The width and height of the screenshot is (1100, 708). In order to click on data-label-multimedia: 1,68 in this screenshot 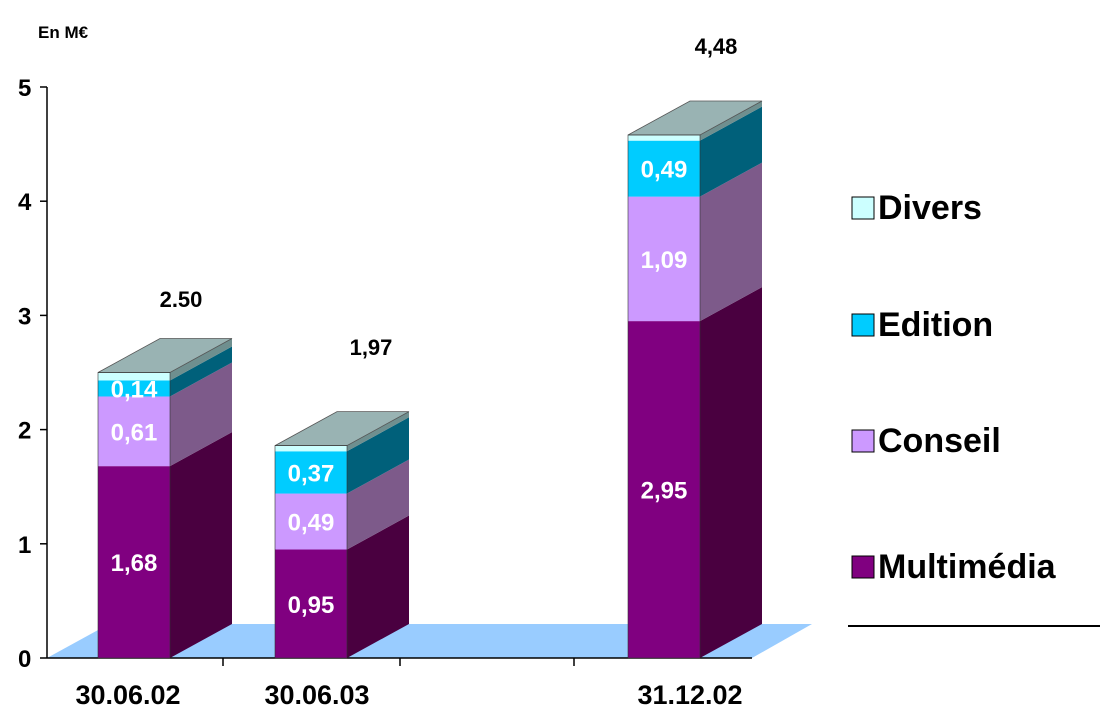, I will do `click(134, 563)`.